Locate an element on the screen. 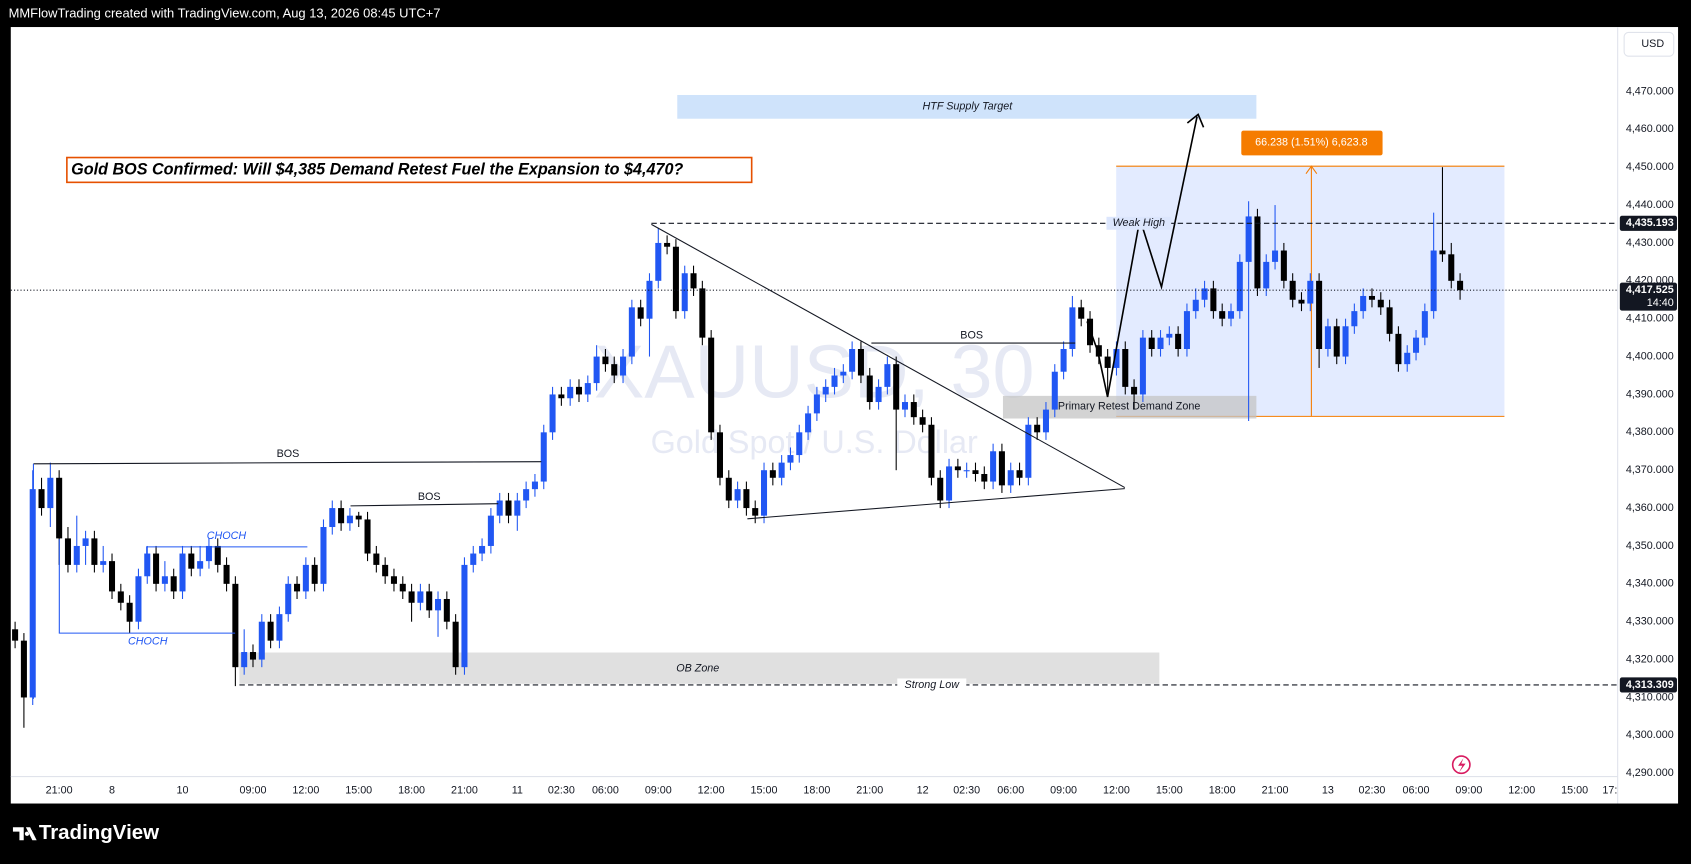 The width and height of the screenshot is (1691, 864). x-tick-label: 21:00 is located at coordinates (59, 790).